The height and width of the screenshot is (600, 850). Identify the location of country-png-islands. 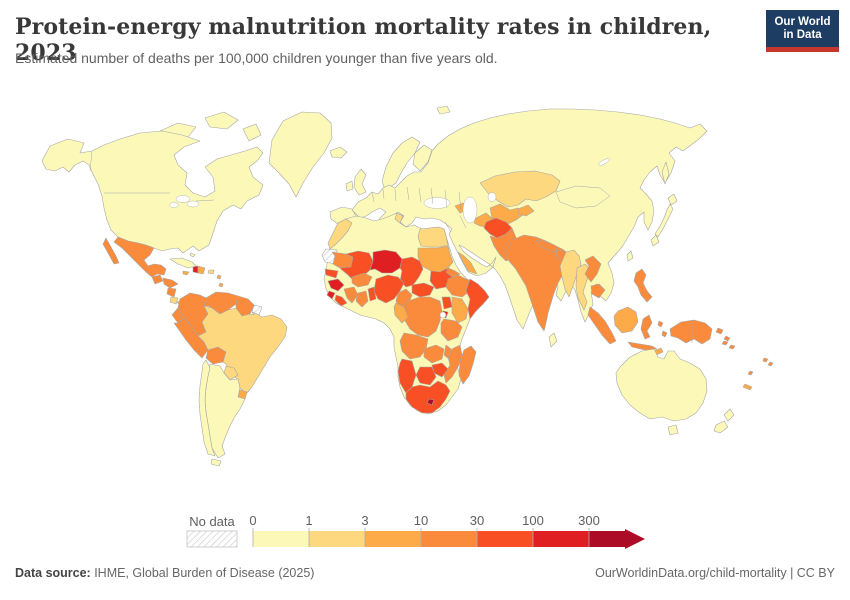
(723, 334).